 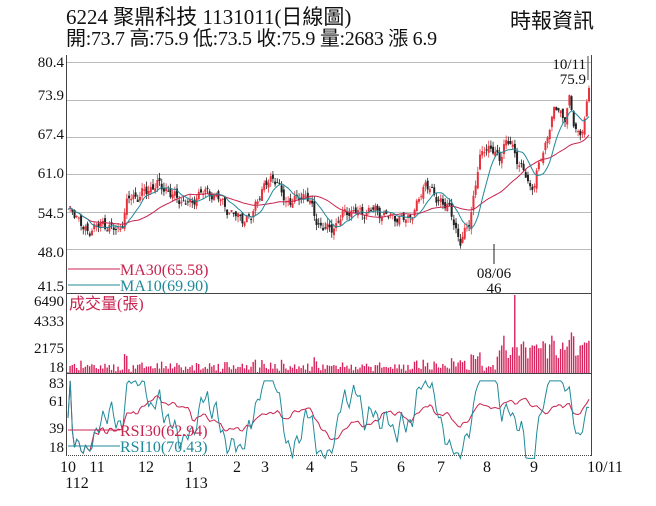 What do you see at coordinates (68, 467) in the screenshot?
I see `x-tick: 10` at bounding box center [68, 467].